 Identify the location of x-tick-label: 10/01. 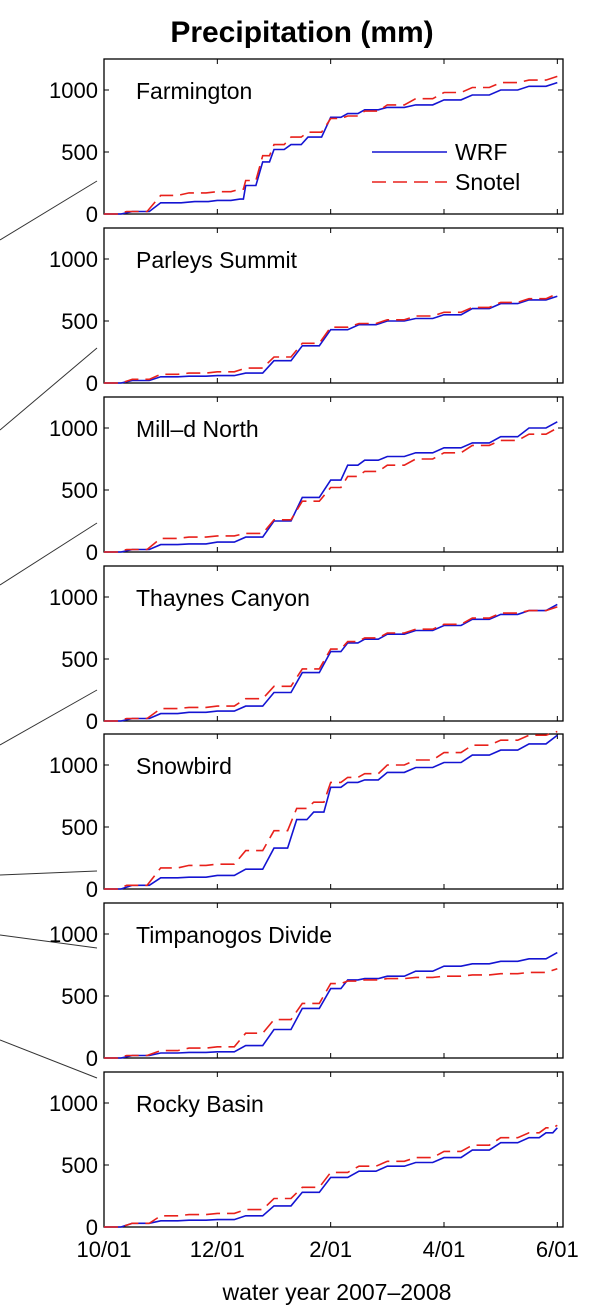
(103, 1249).